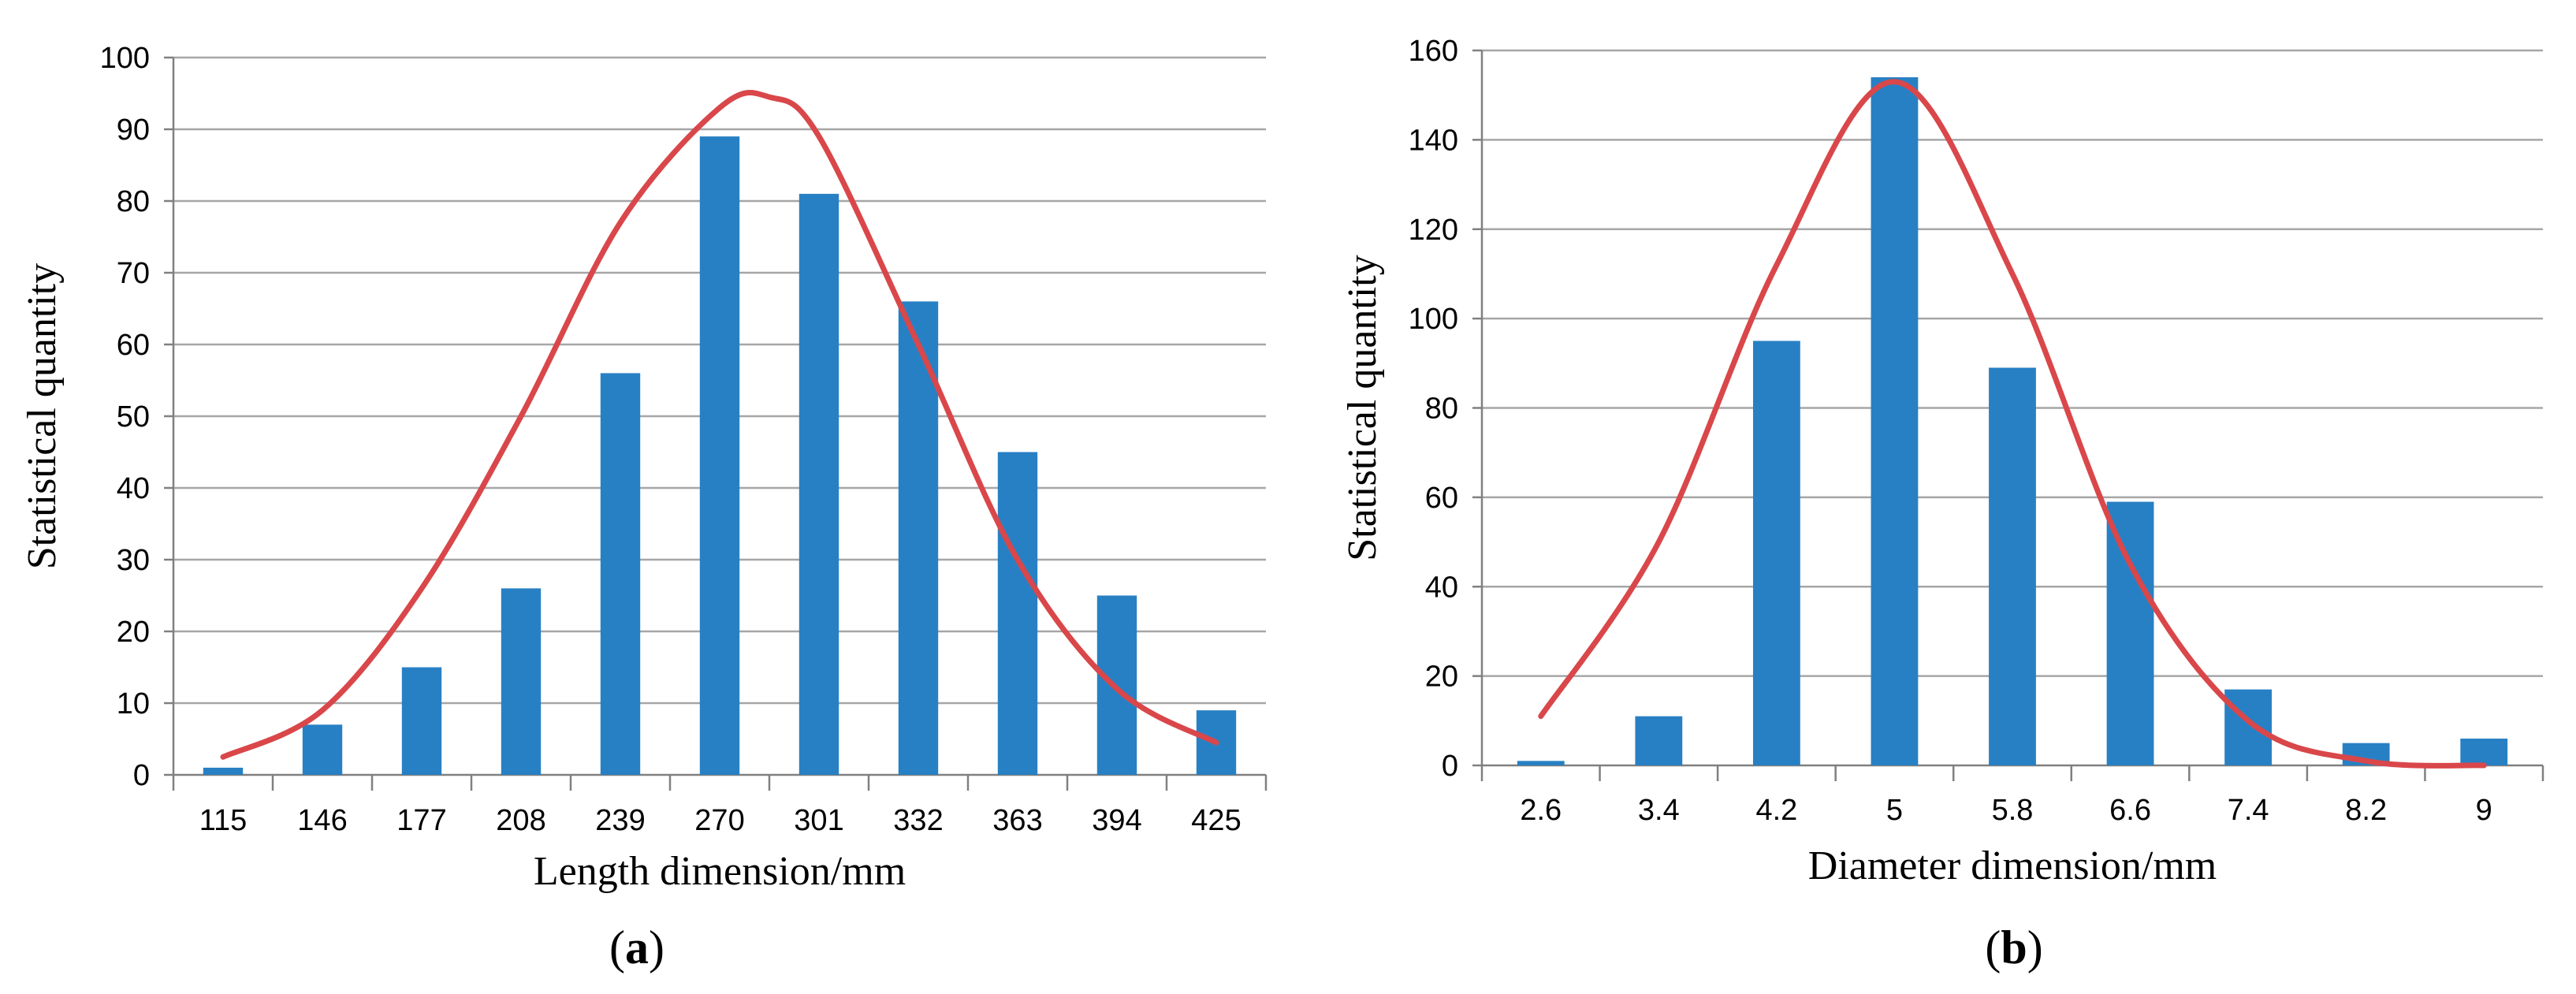  I want to click on x-tick-label: 146, so click(322, 820).